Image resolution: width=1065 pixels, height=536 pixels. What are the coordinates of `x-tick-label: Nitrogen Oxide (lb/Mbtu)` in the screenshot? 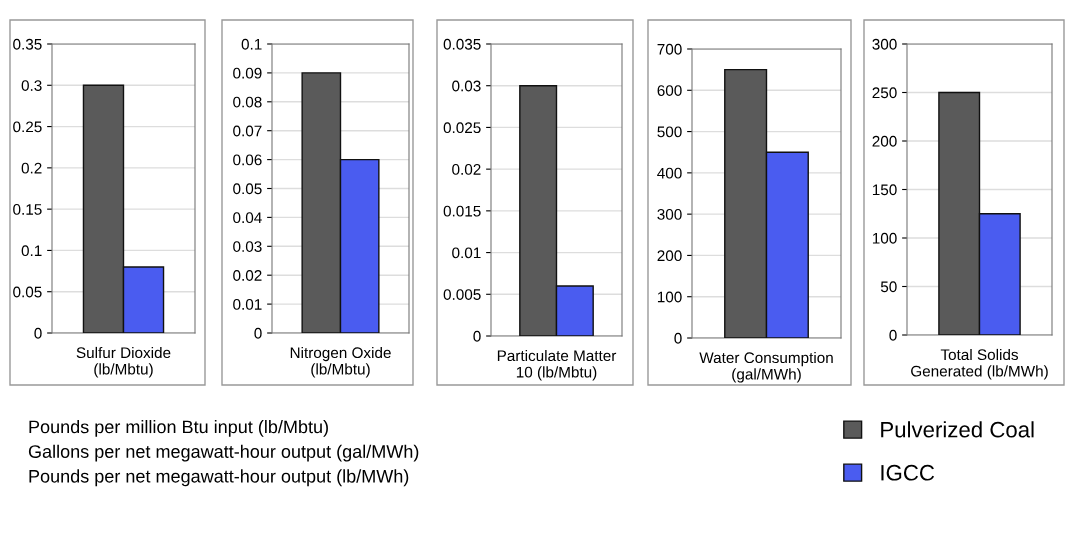 It's located at (340, 362).